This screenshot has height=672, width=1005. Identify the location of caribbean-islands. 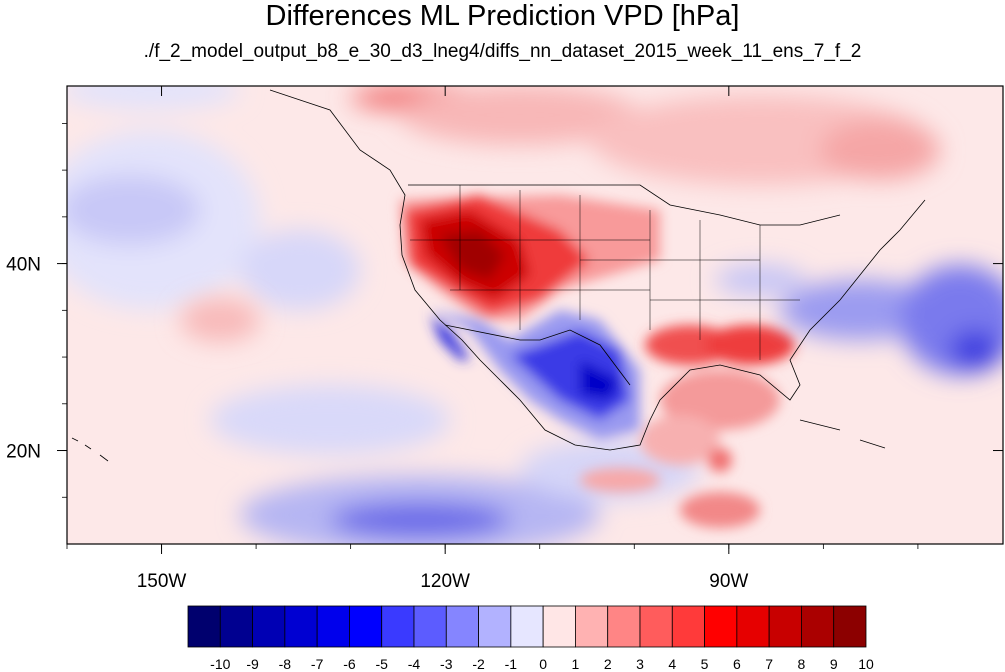
(842, 434).